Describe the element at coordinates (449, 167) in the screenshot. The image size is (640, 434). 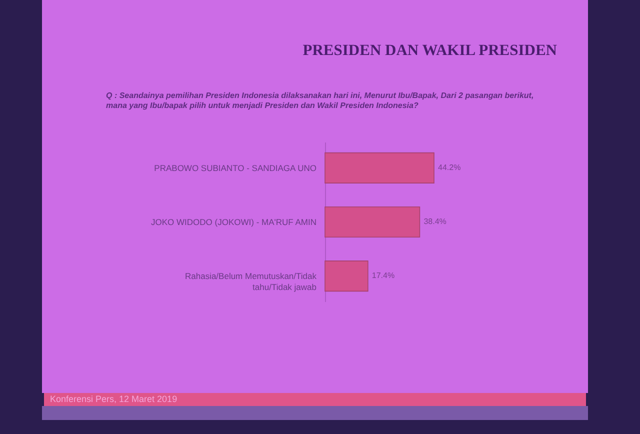
I see `data-label: 44.2%` at that location.